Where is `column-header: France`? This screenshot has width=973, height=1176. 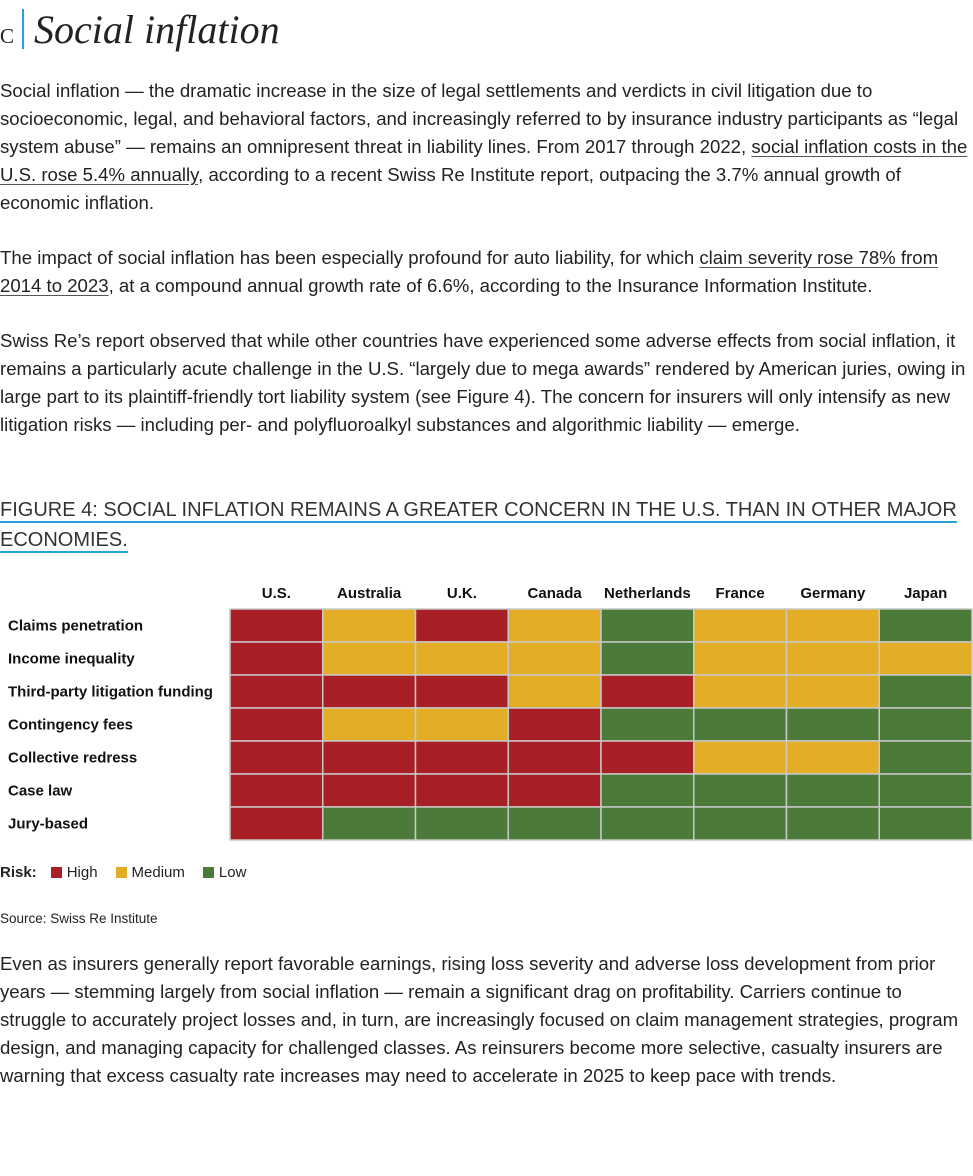
column-header: France is located at coordinates (740, 593).